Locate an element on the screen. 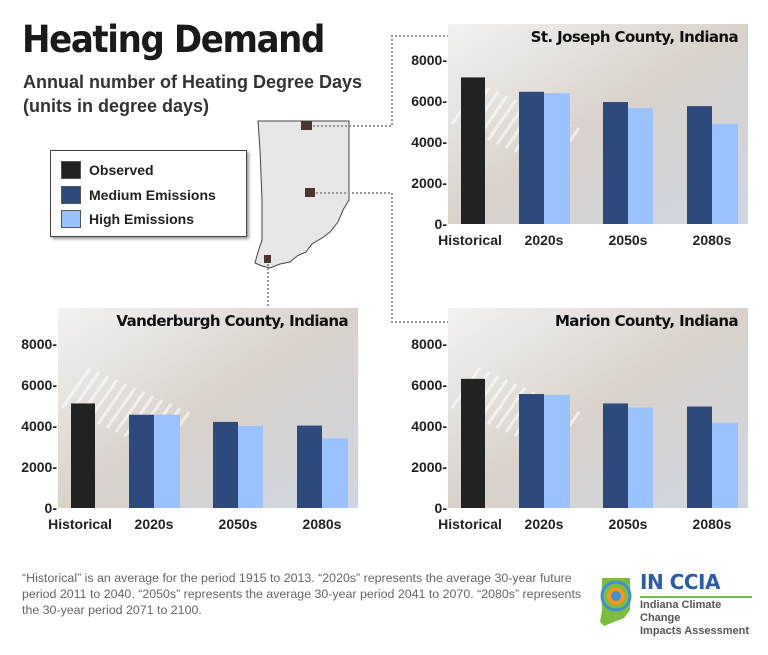 The image size is (768, 655). st-joseph-marker is located at coordinates (306, 125).